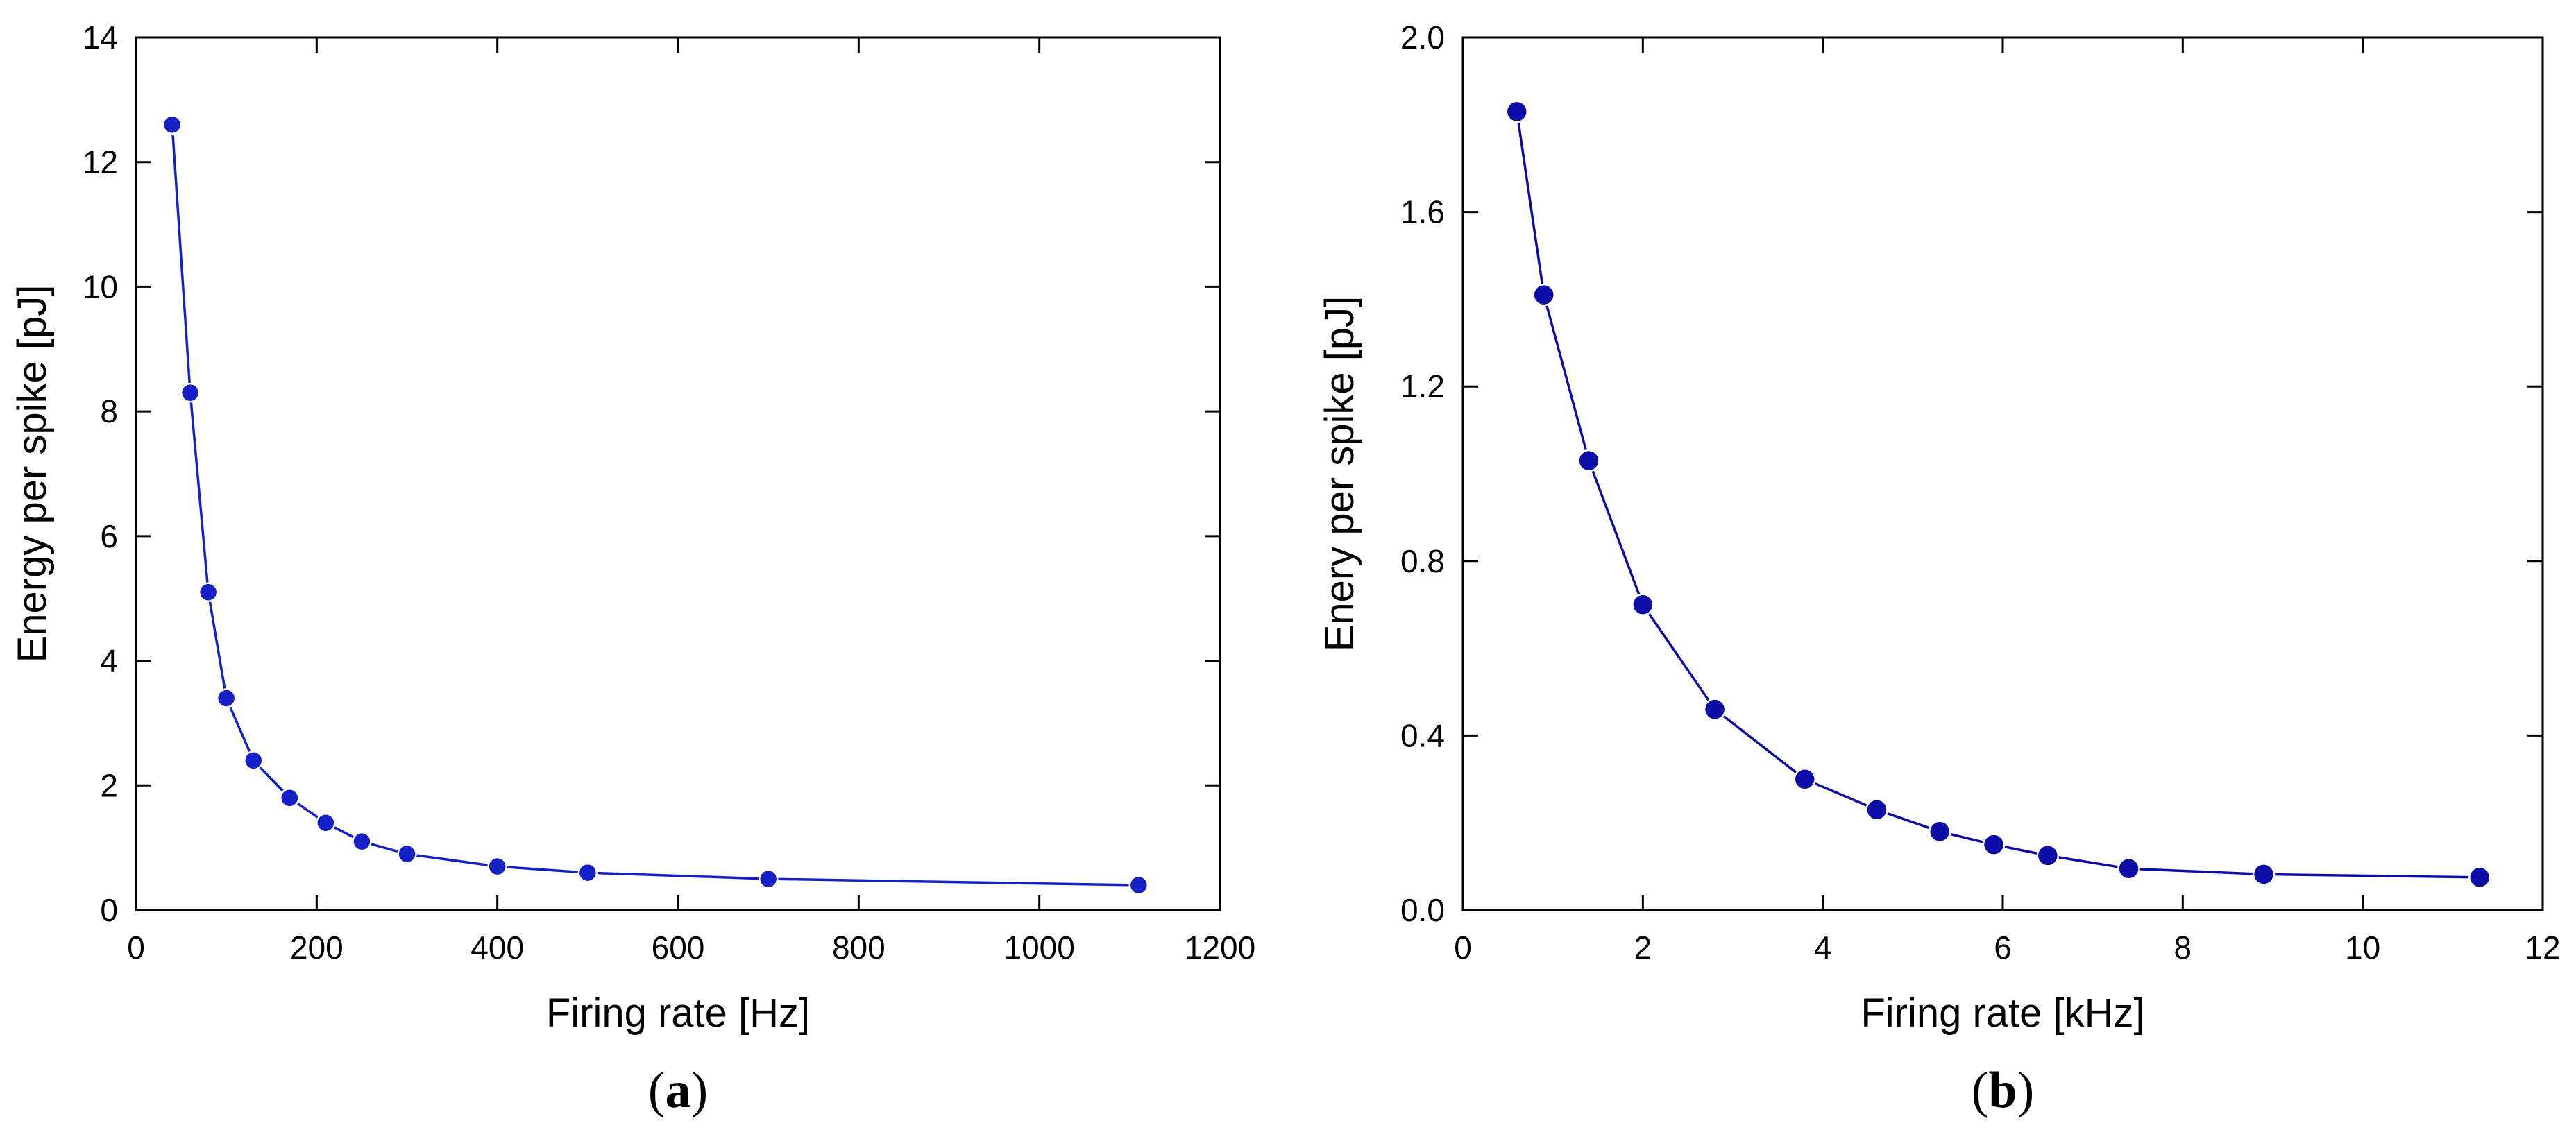 The image size is (2576, 1139). What do you see at coordinates (109, 785) in the screenshot?
I see `y-tick-label: 2` at bounding box center [109, 785].